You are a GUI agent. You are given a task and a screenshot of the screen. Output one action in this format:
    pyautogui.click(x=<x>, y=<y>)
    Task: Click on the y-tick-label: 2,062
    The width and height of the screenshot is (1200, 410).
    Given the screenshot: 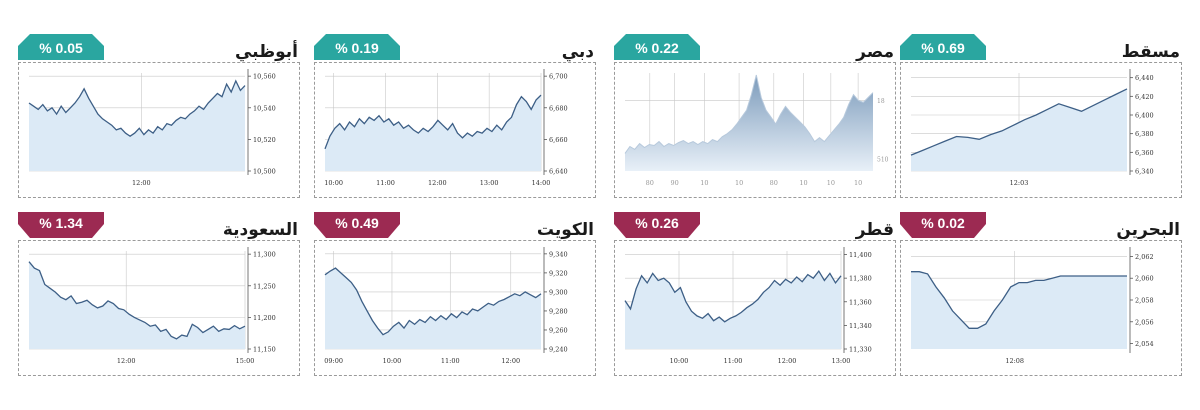 What is the action you would take?
    pyautogui.click(x=1144, y=257)
    